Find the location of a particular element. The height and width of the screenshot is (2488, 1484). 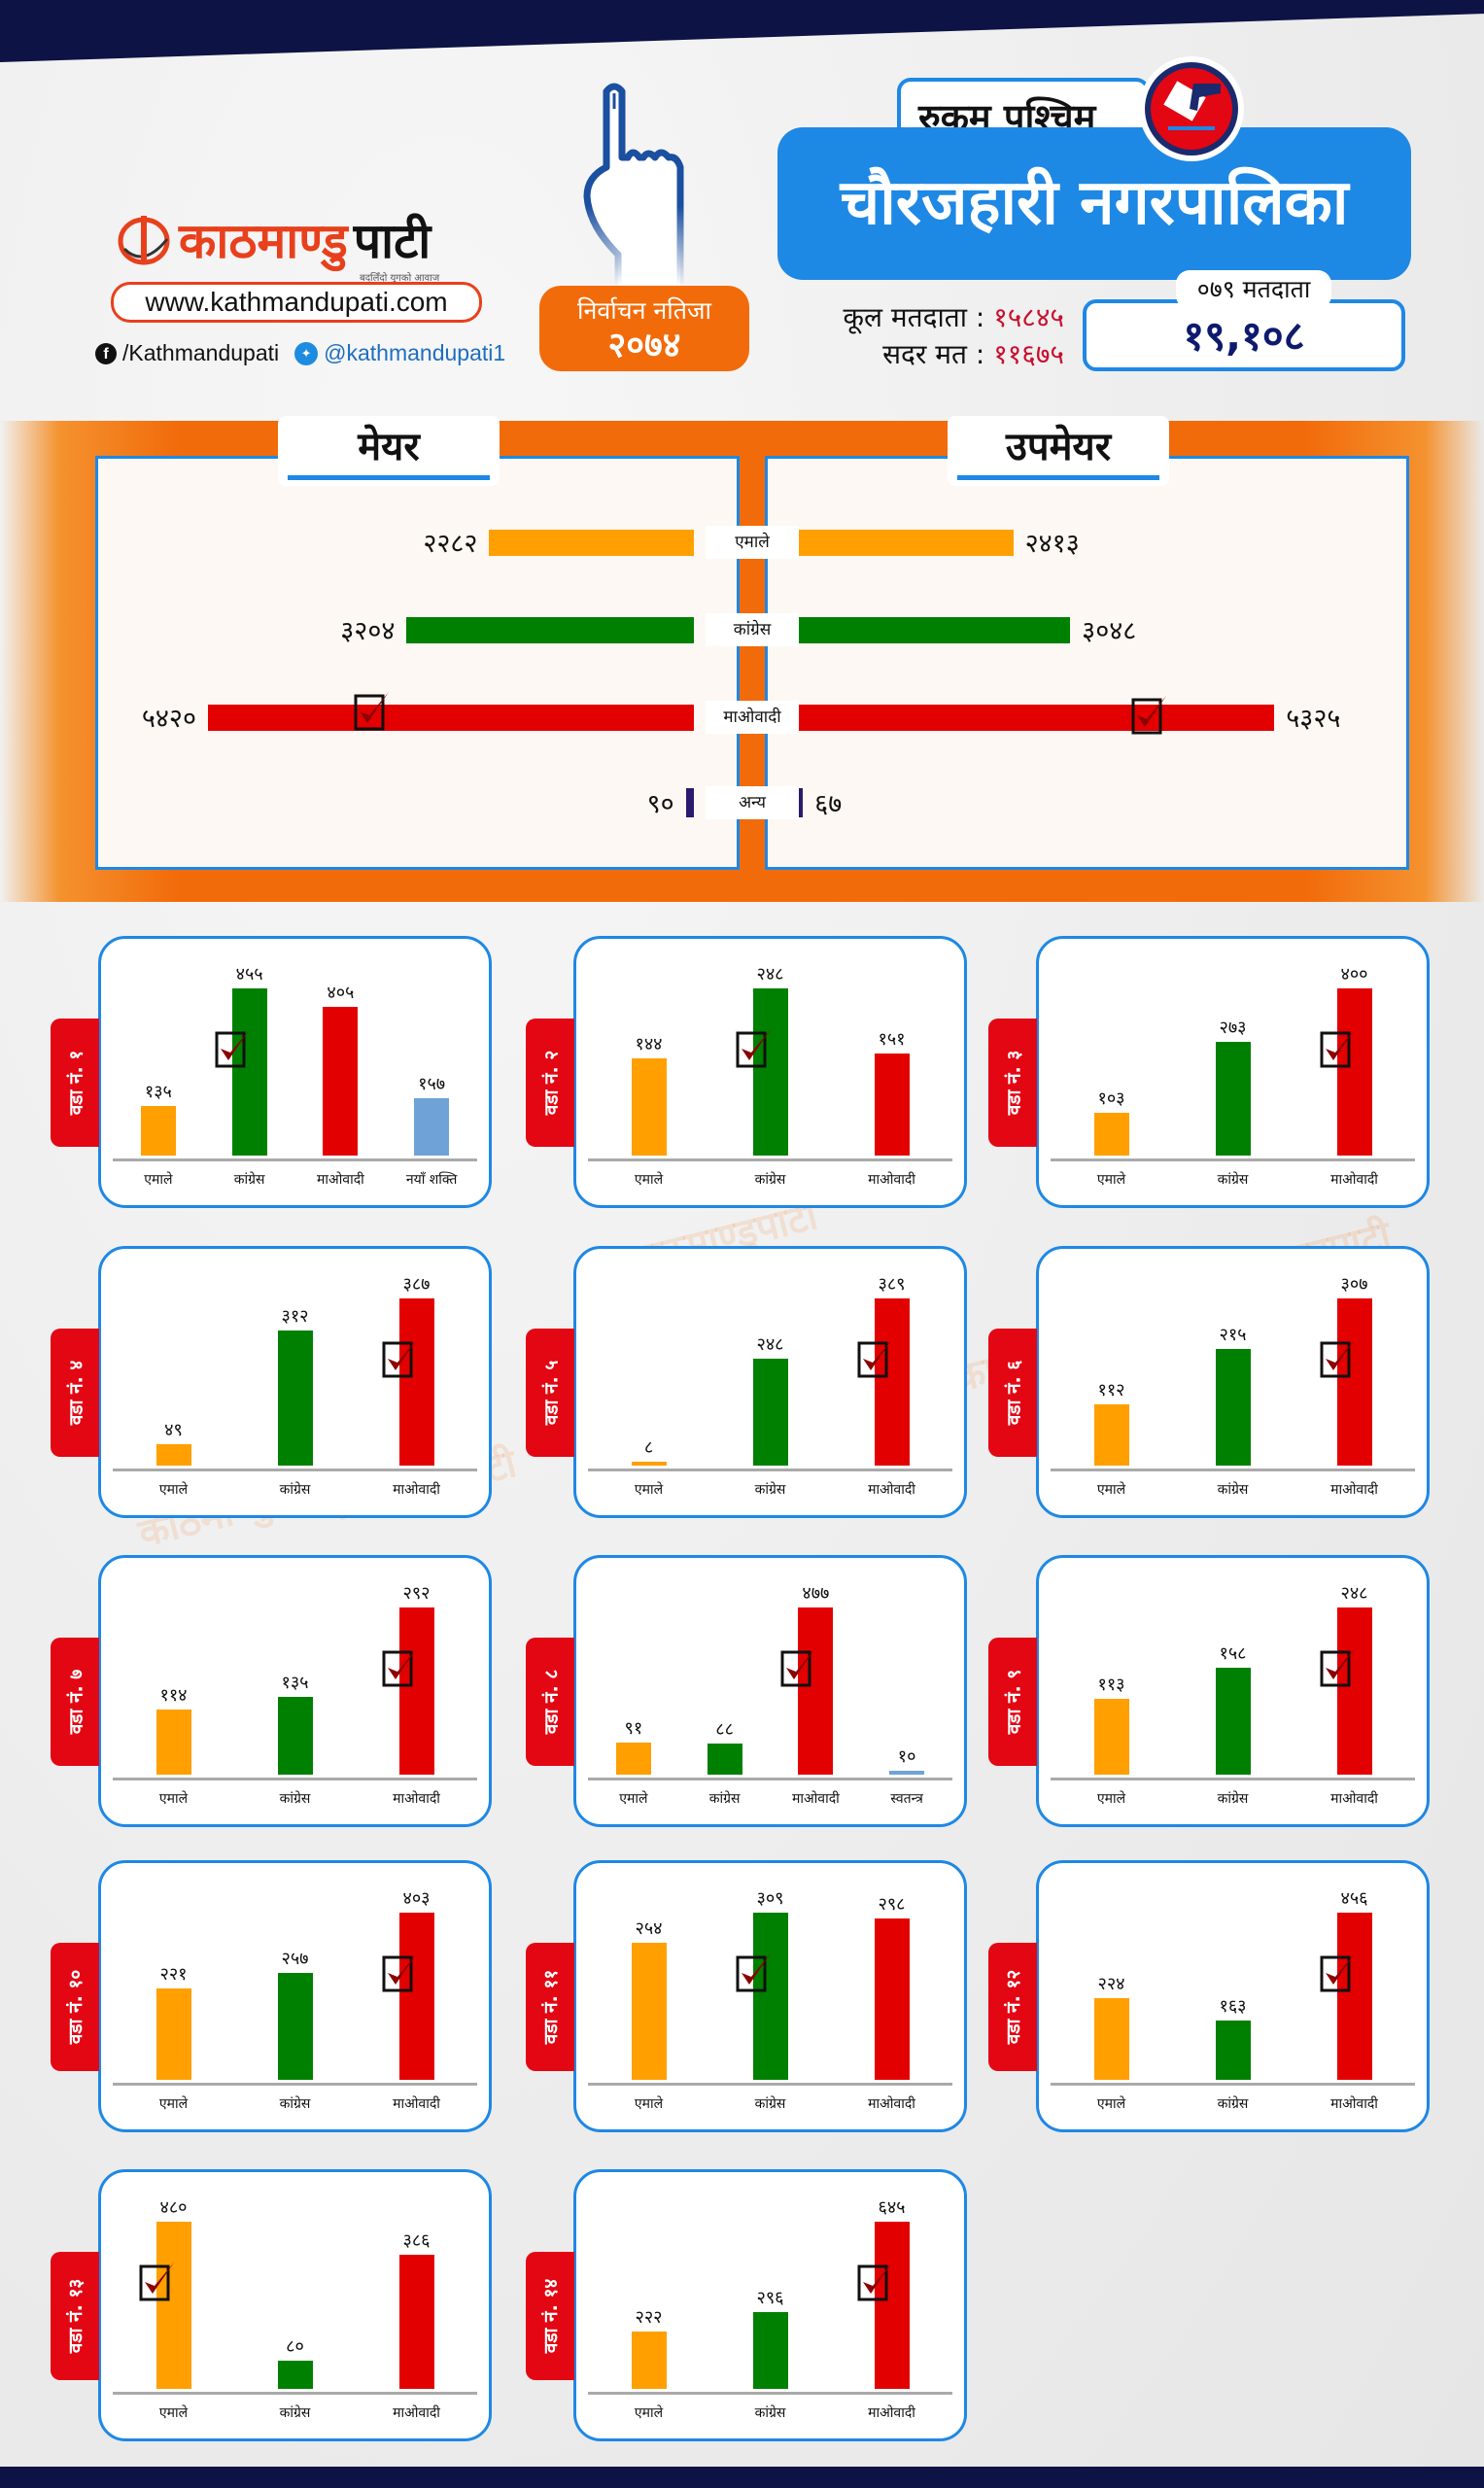

ward-value-label: ११३ is located at coordinates (1111, 1684).